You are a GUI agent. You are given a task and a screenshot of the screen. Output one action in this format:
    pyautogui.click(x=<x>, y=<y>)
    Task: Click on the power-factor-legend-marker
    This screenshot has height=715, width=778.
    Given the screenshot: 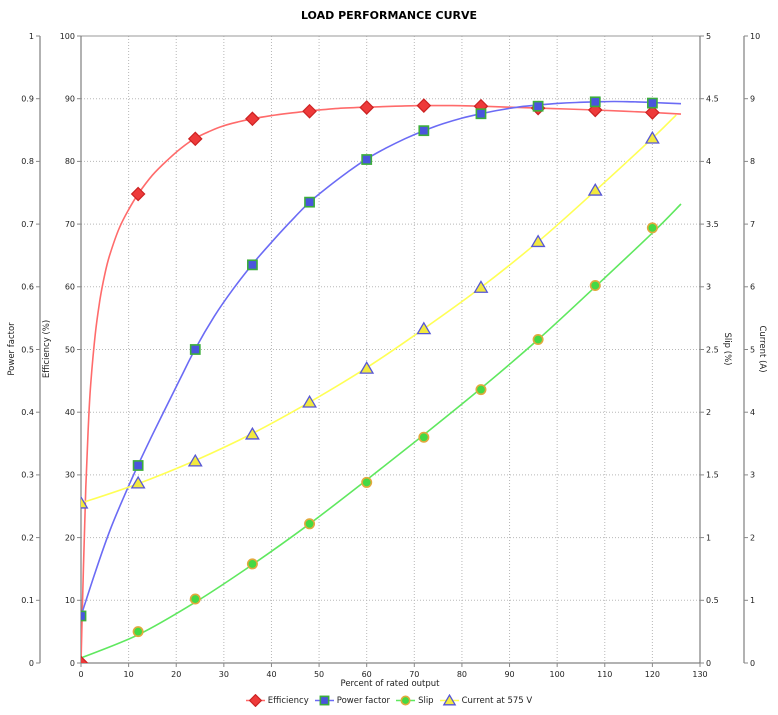 What is the action you would take?
    pyautogui.click(x=324, y=700)
    